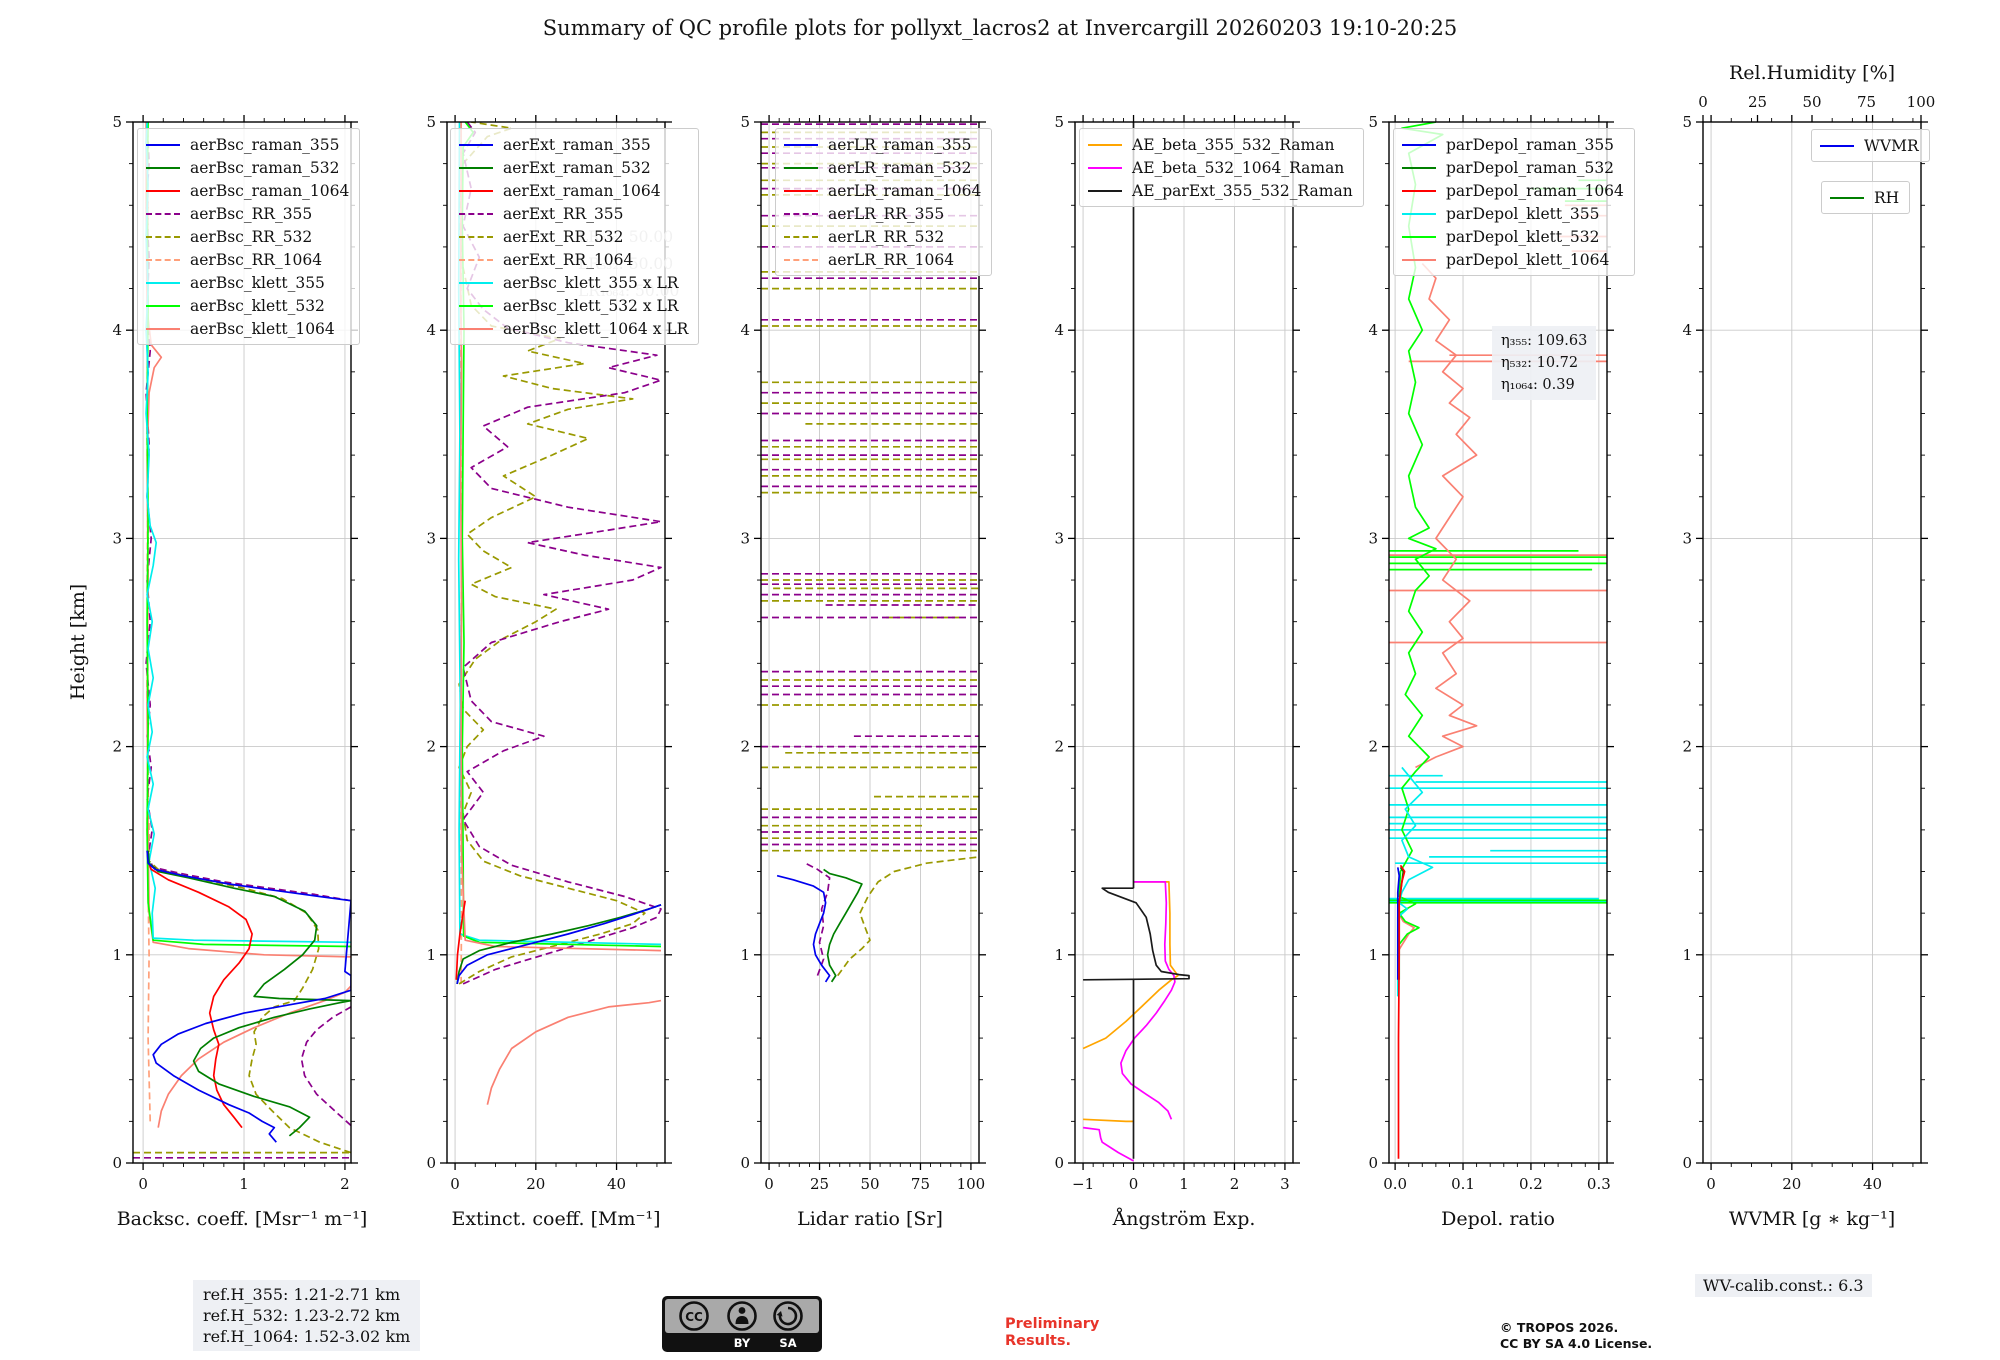 Image resolution: width=2000 pixels, height=1360 pixels. What do you see at coordinates (1887, 197) in the screenshot?
I see `legend-label: RH` at bounding box center [1887, 197].